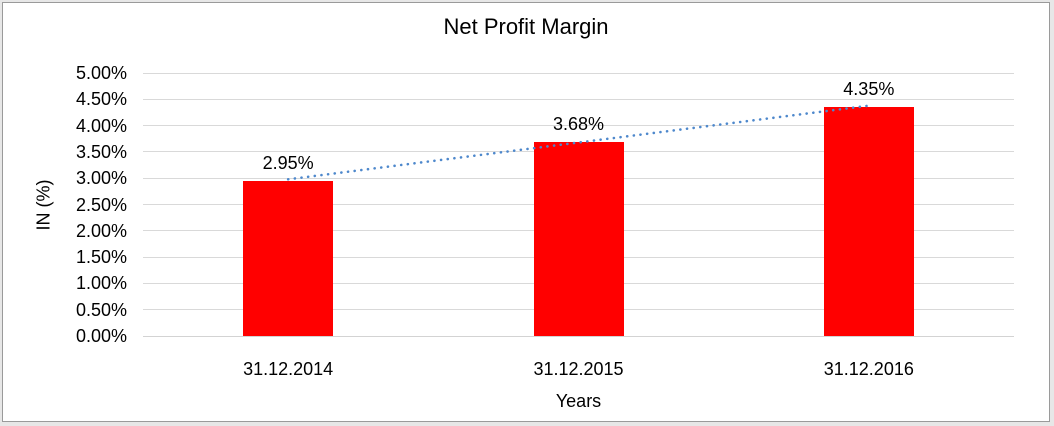 Image resolution: width=1054 pixels, height=426 pixels. What do you see at coordinates (526, 26) in the screenshot?
I see `chart-title: Net Profit Margin` at bounding box center [526, 26].